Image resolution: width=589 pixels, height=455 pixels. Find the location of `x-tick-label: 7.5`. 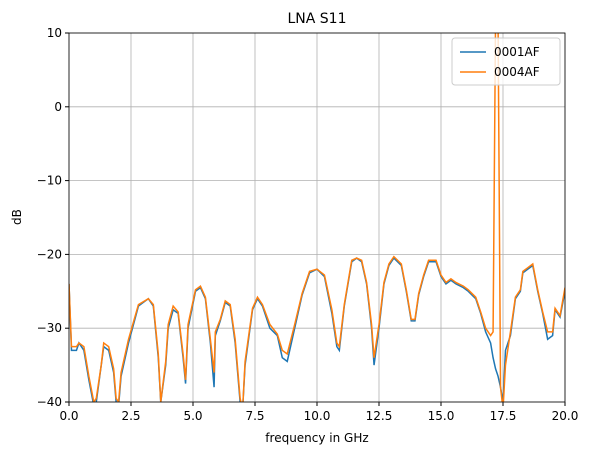

x-tick-label: 7.5 is located at coordinates (254, 416).